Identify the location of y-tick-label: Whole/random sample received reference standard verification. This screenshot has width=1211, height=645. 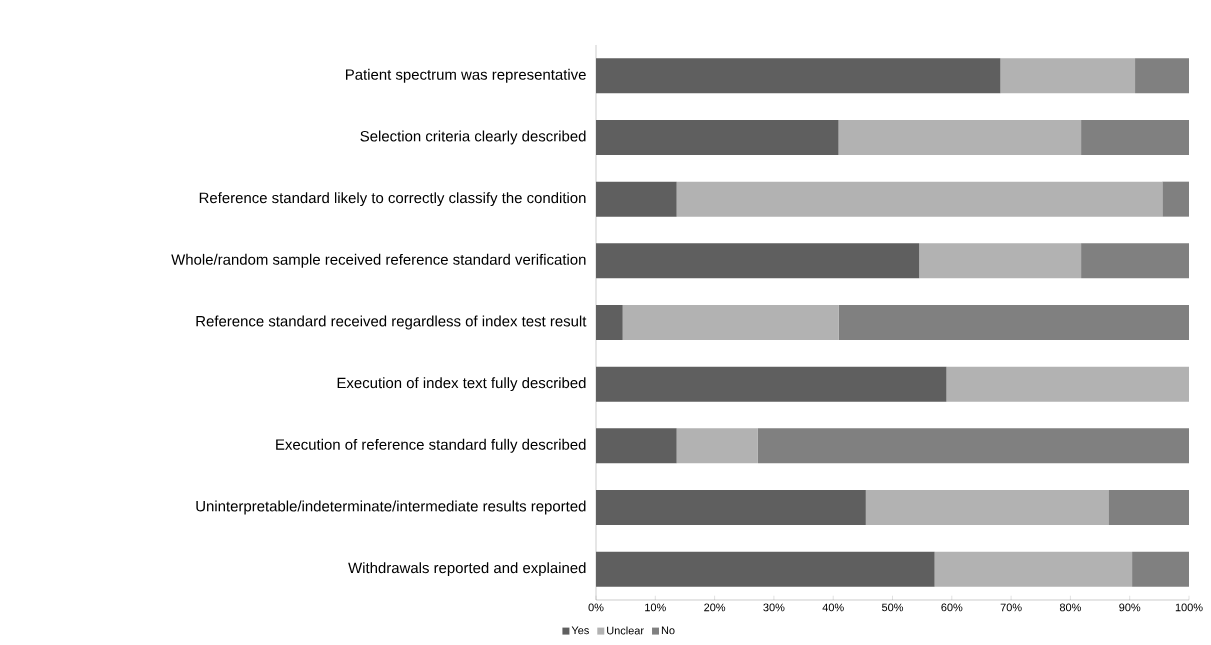
(378, 260).